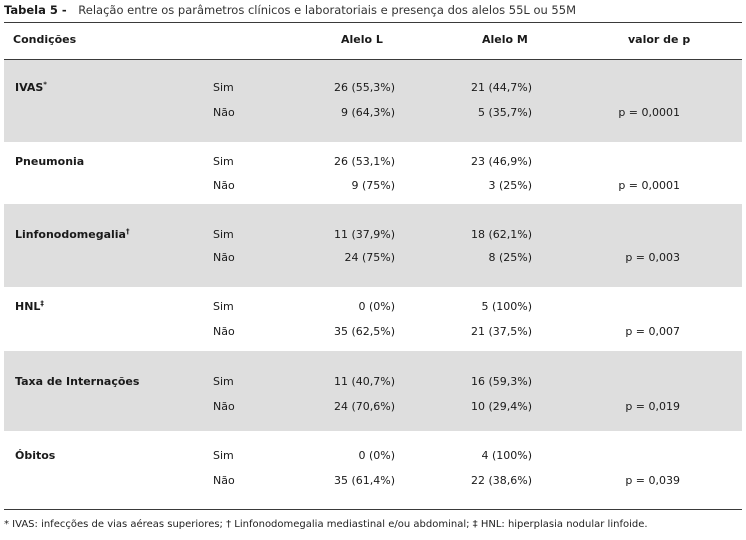 The height and width of the screenshot is (540, 746). I want to click on condition-label: Taxa de Internações, so click(77, 381).